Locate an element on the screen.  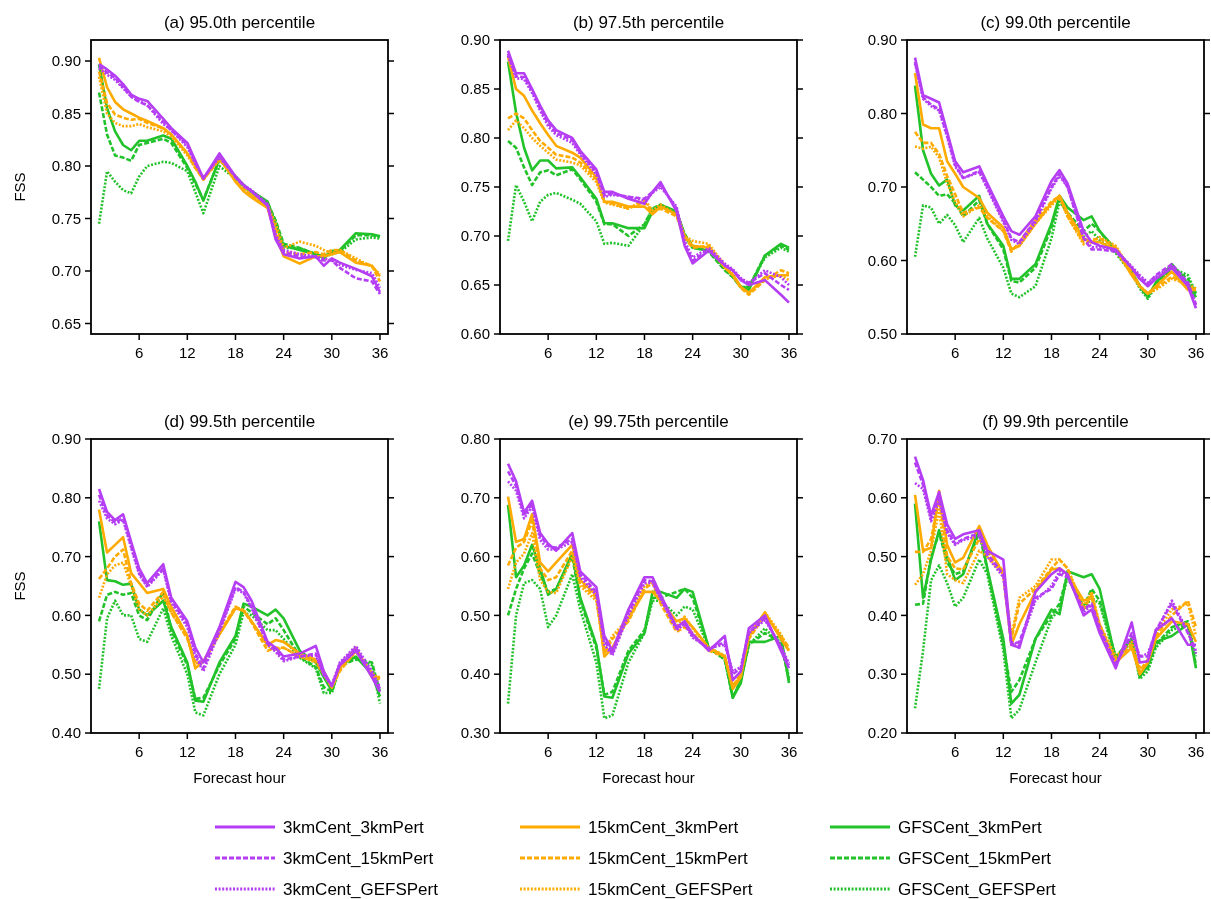
chart-title: (b) 97.5th percentile is located at coordinates (648, 22).